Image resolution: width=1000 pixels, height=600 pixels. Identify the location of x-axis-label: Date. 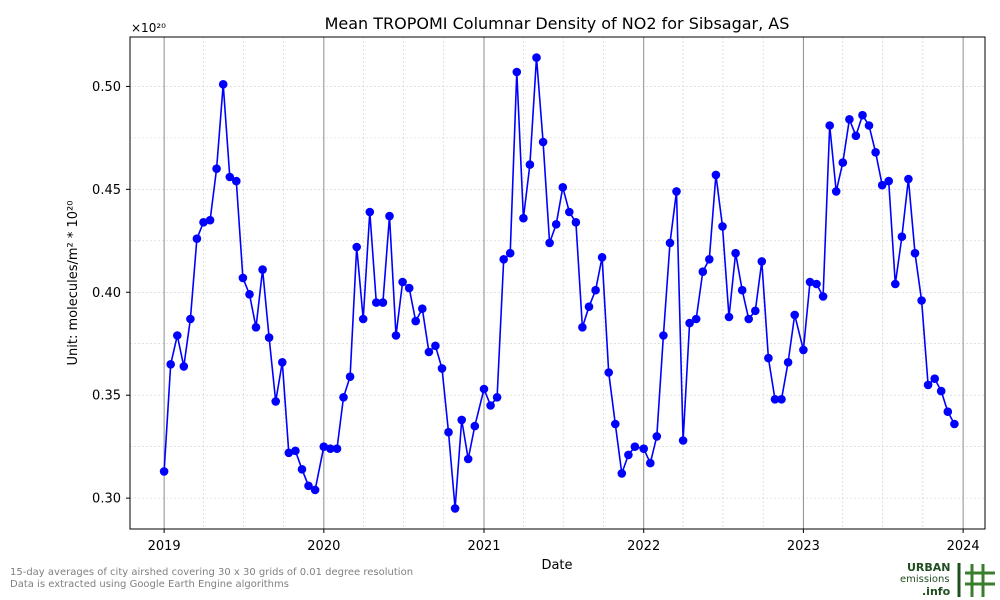
(556, 565).